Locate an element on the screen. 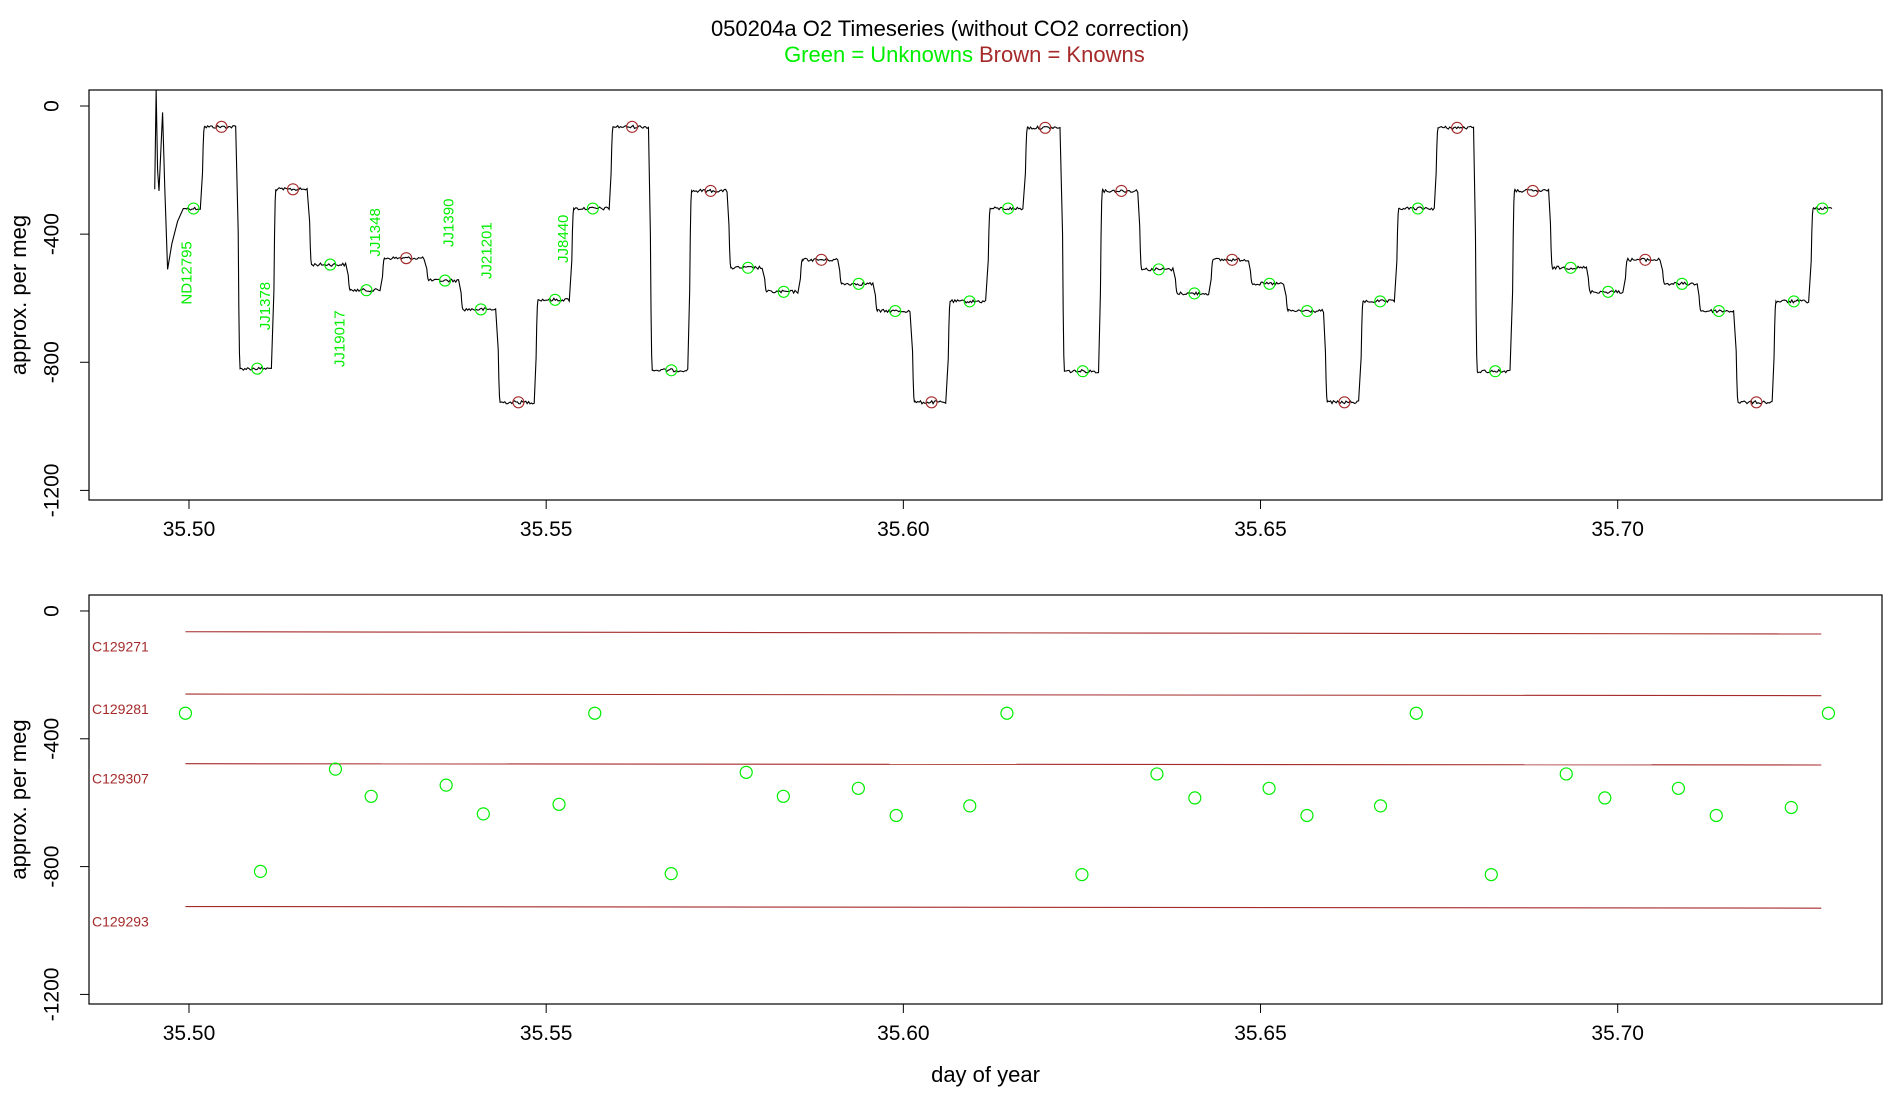  bottom-known-line-label: C129307 is located at coordinates (120, 779).